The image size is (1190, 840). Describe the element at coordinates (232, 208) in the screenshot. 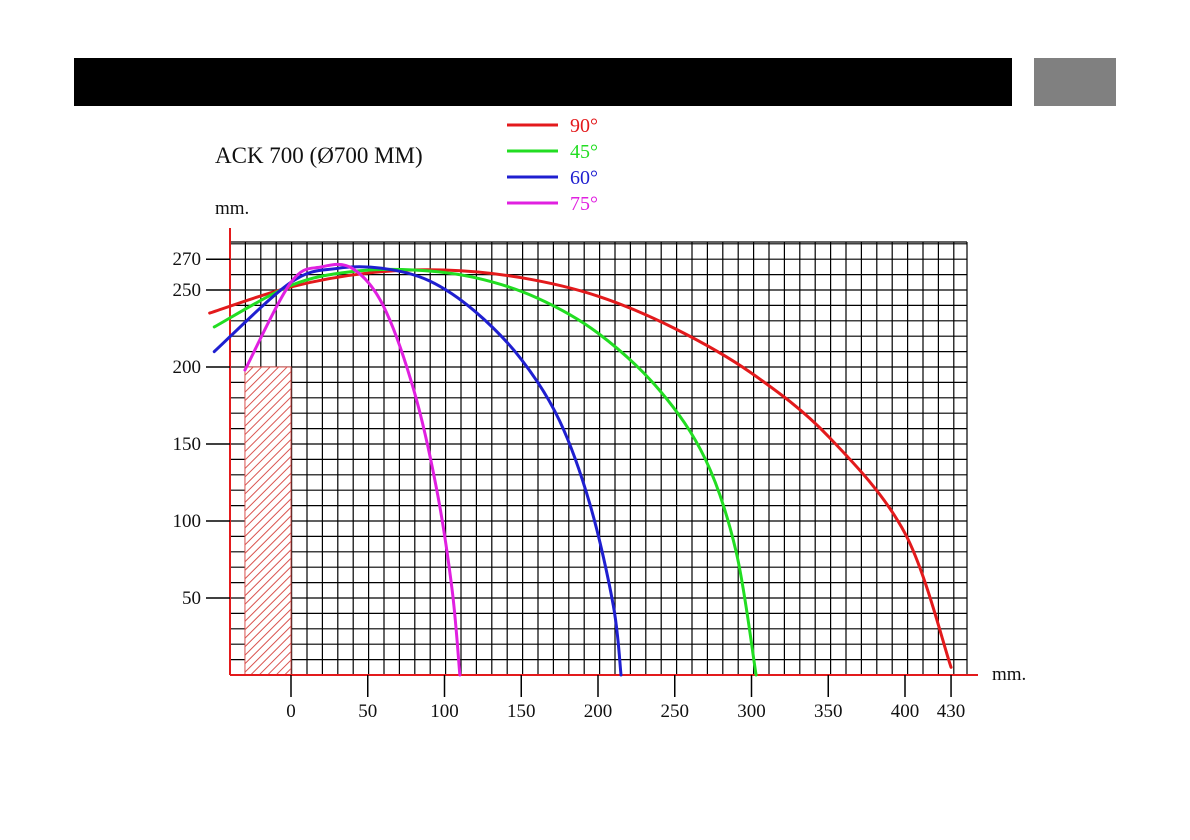

I see `y-axis-label: mm.` at that location.